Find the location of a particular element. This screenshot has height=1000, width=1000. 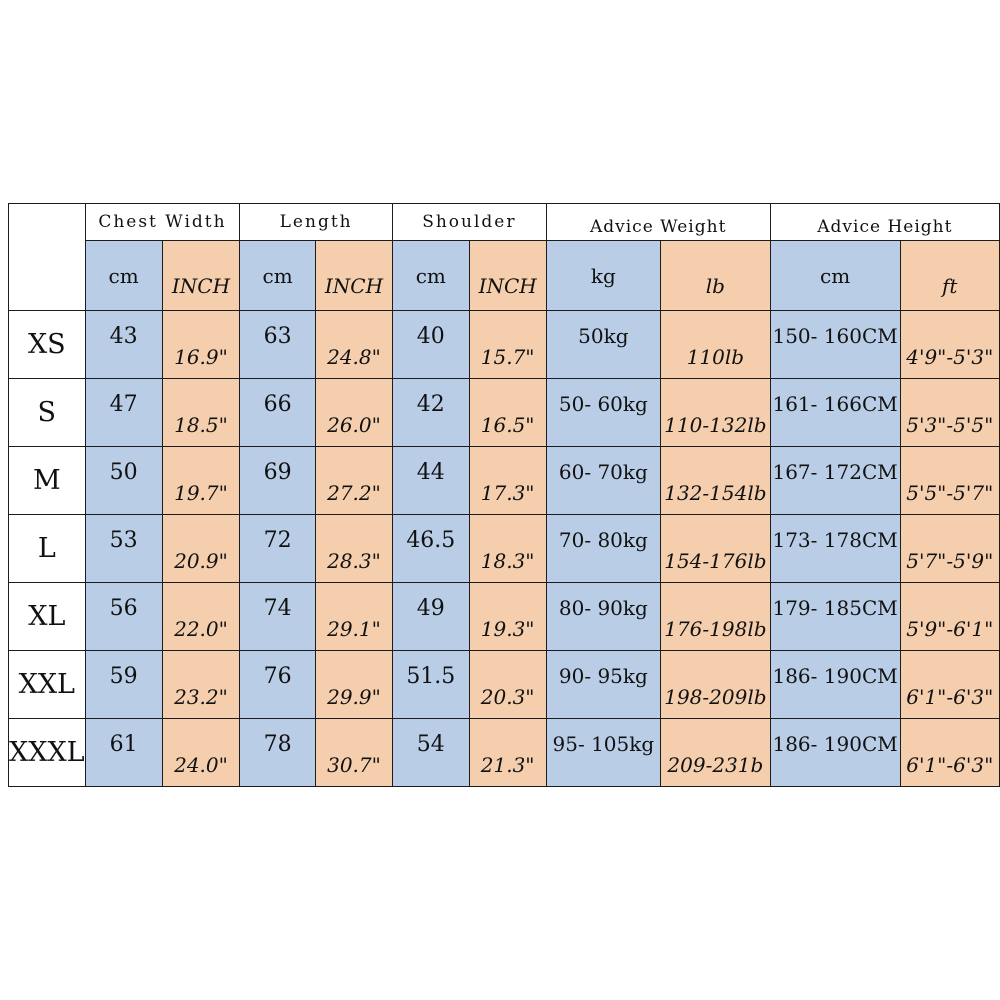

size-label: S is located at coordinates (47, 412).